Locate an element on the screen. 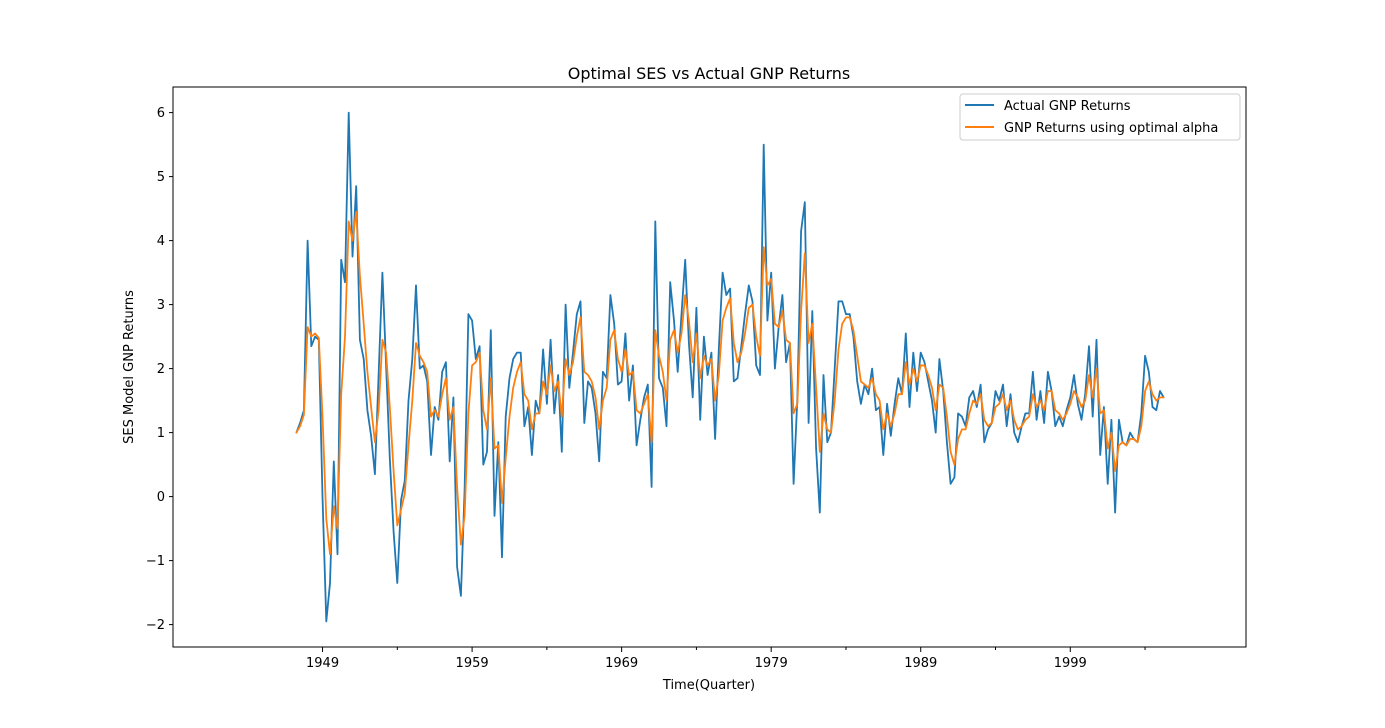 The height and width of the screenshot is (728, 1385). y-tick-label: 5 is located at coordinates (161, 177).